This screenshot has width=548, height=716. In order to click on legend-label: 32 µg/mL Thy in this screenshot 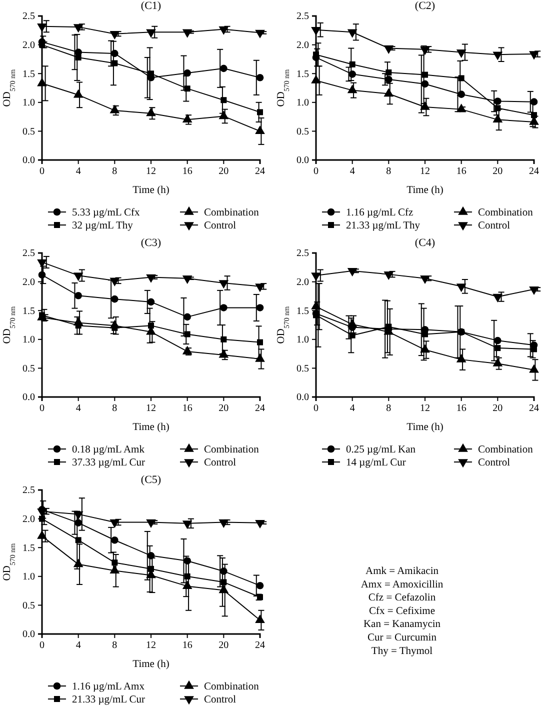, I will do `click(103, 226)`.